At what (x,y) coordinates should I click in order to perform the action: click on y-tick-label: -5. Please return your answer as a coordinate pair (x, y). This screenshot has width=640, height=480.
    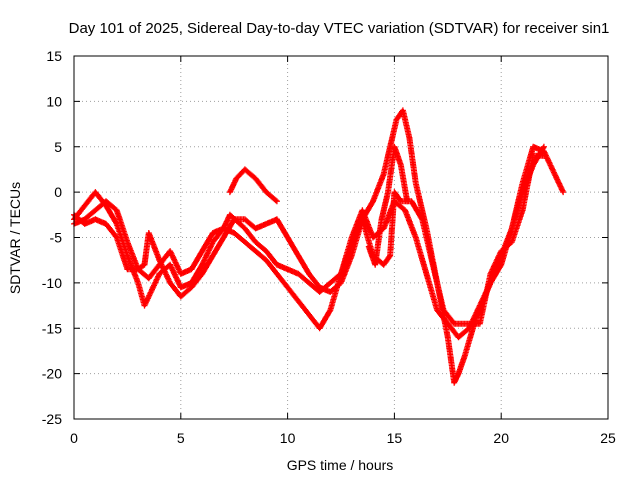
    Looking at the image, I should click on (56, 238).